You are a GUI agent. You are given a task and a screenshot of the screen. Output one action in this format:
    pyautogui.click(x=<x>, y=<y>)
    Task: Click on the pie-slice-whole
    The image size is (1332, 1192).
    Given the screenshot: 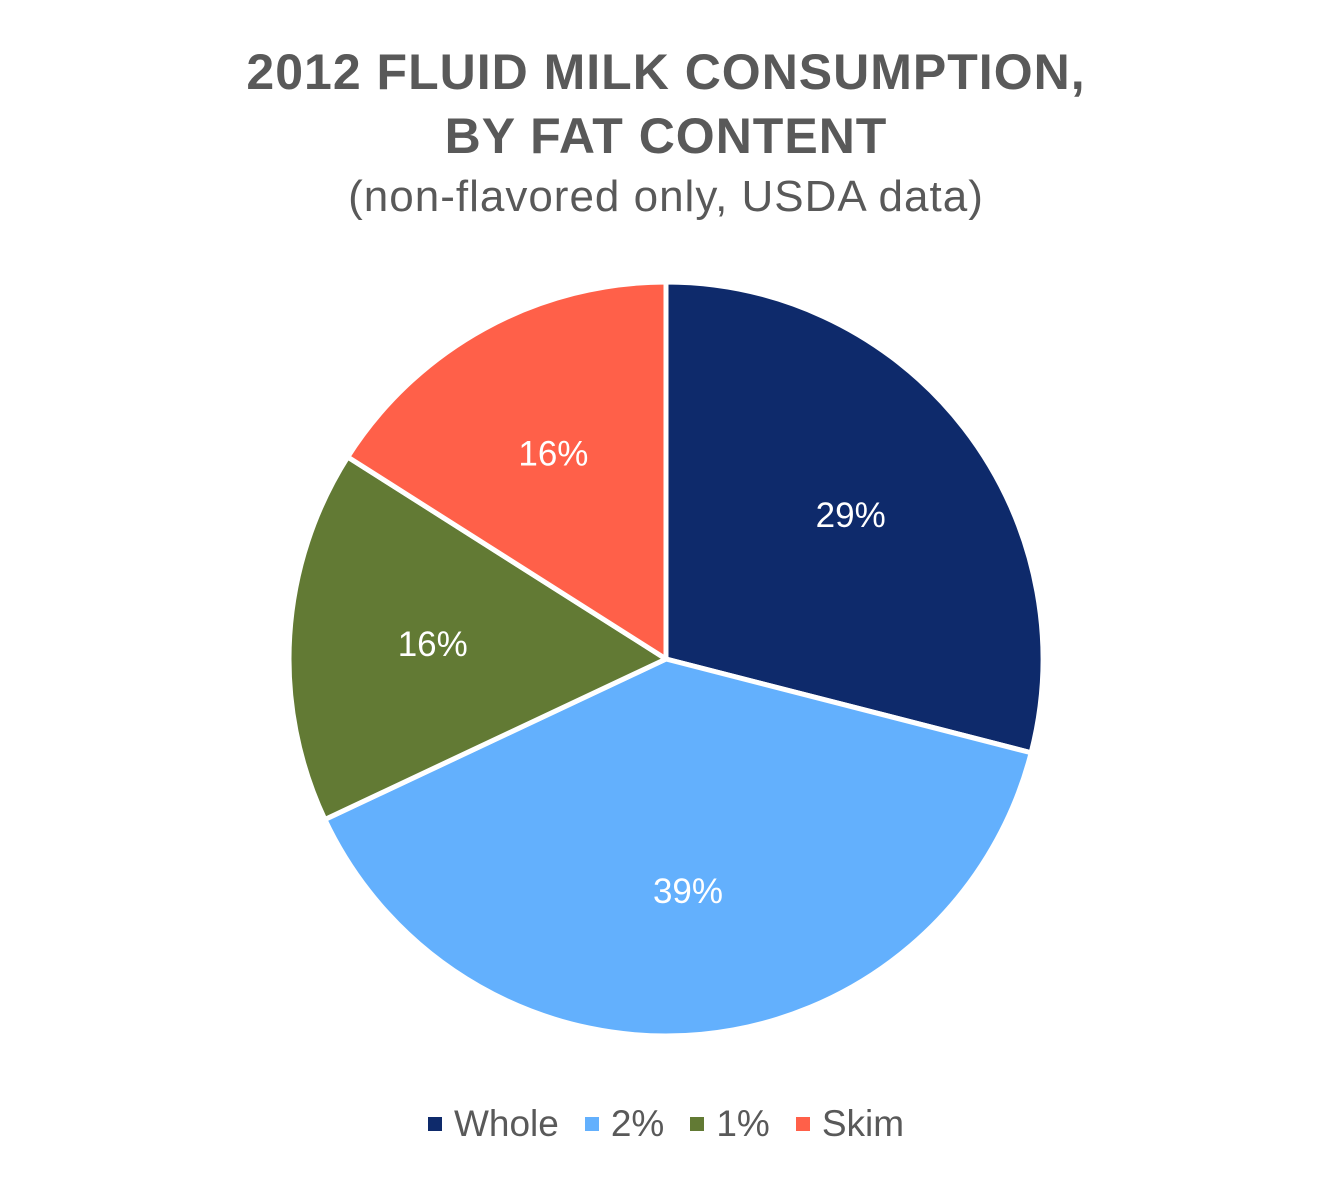 What is the action you would take?
    pyautogui.click(x=854, y=517)
    